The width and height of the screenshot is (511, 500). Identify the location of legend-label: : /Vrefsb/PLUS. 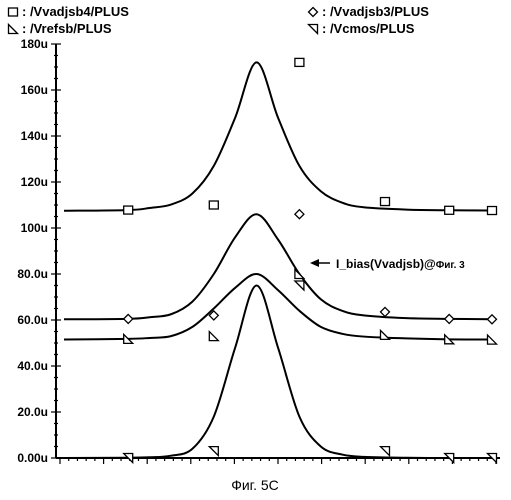
(67, 28).